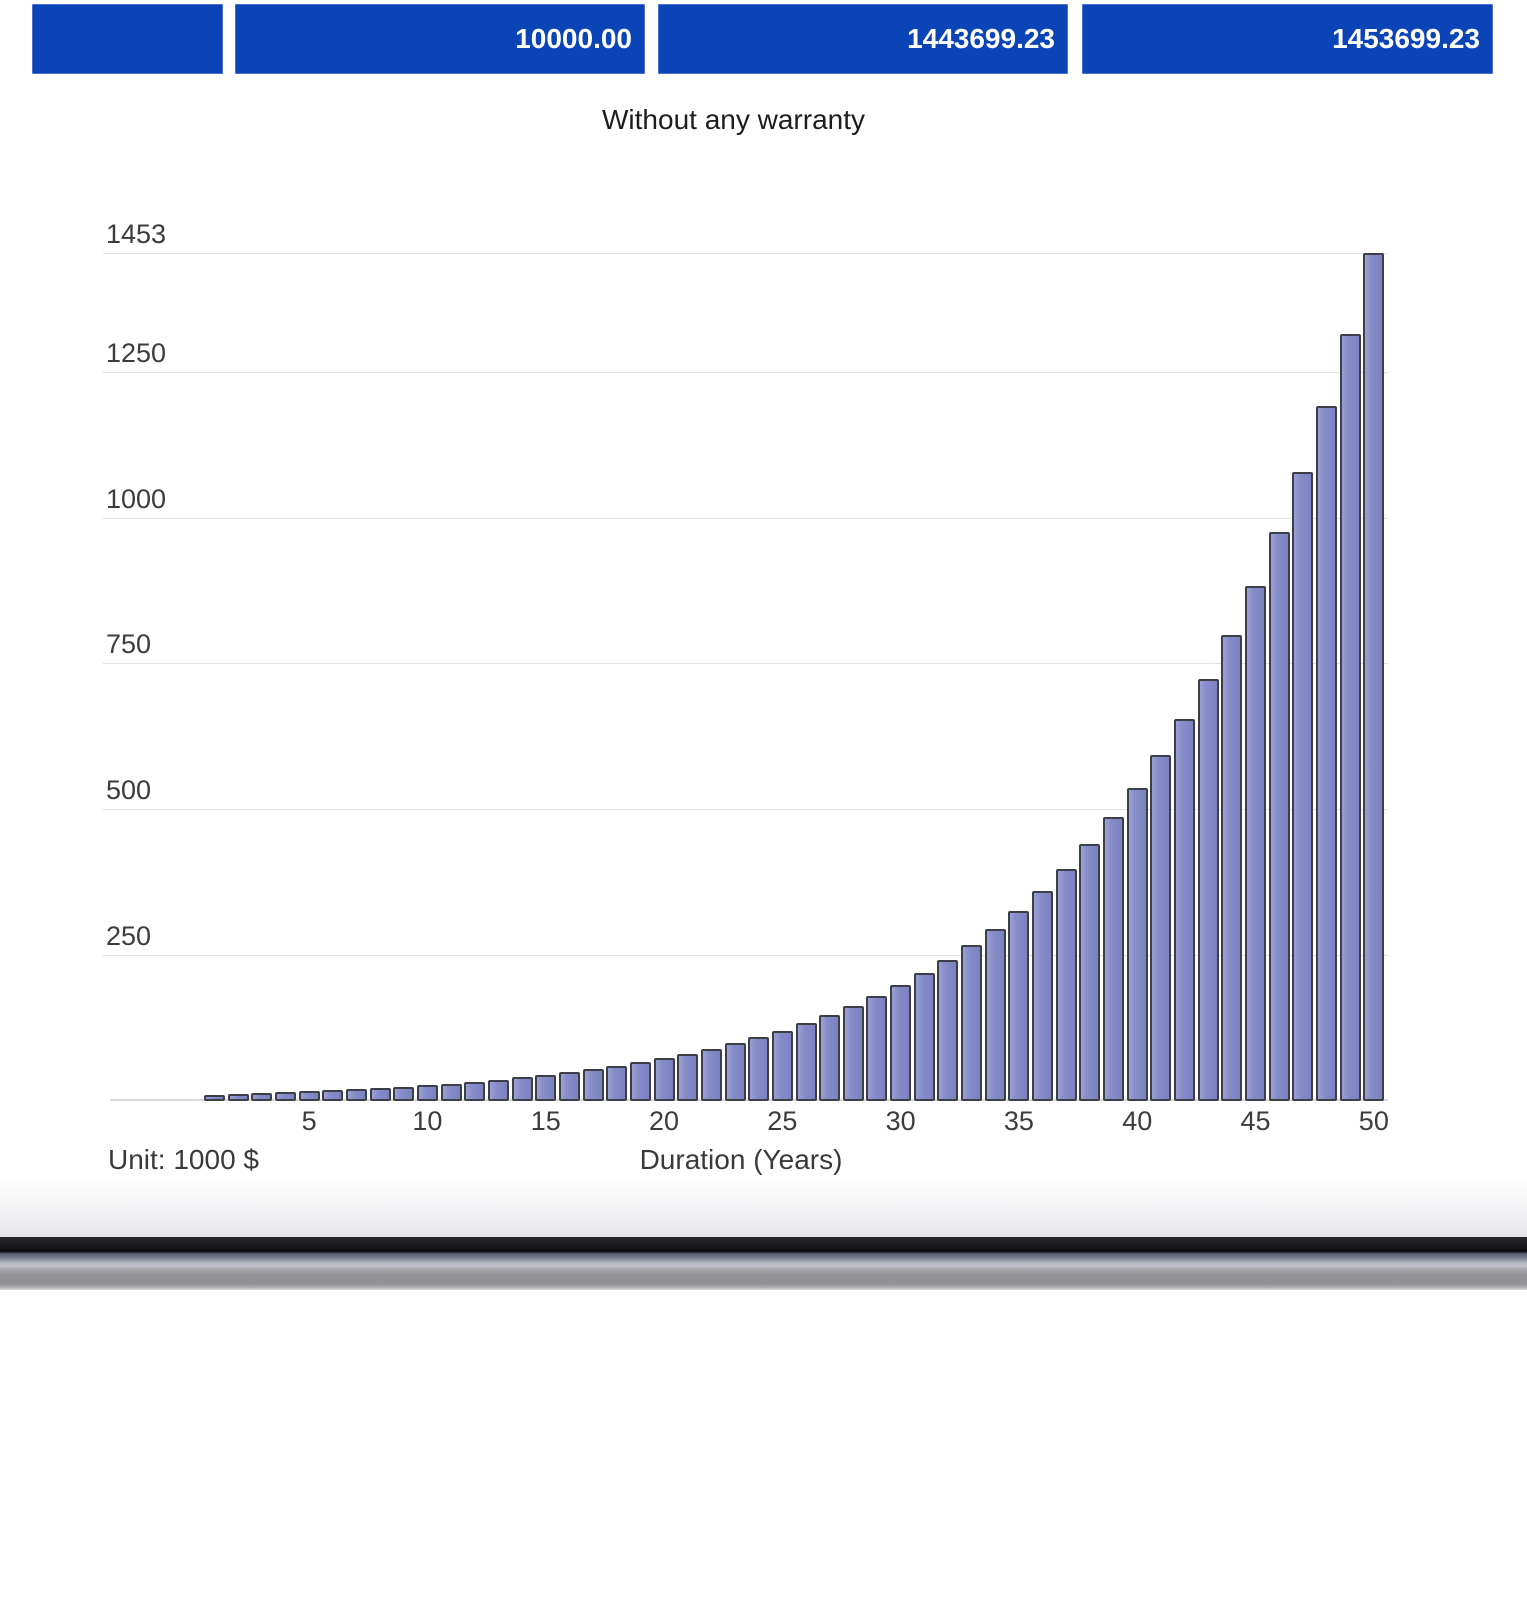  What do you see at coordinates (545, 1121) in the screenshot?
I see `x-tick-label: 15` at bounding box center [545, 1121].